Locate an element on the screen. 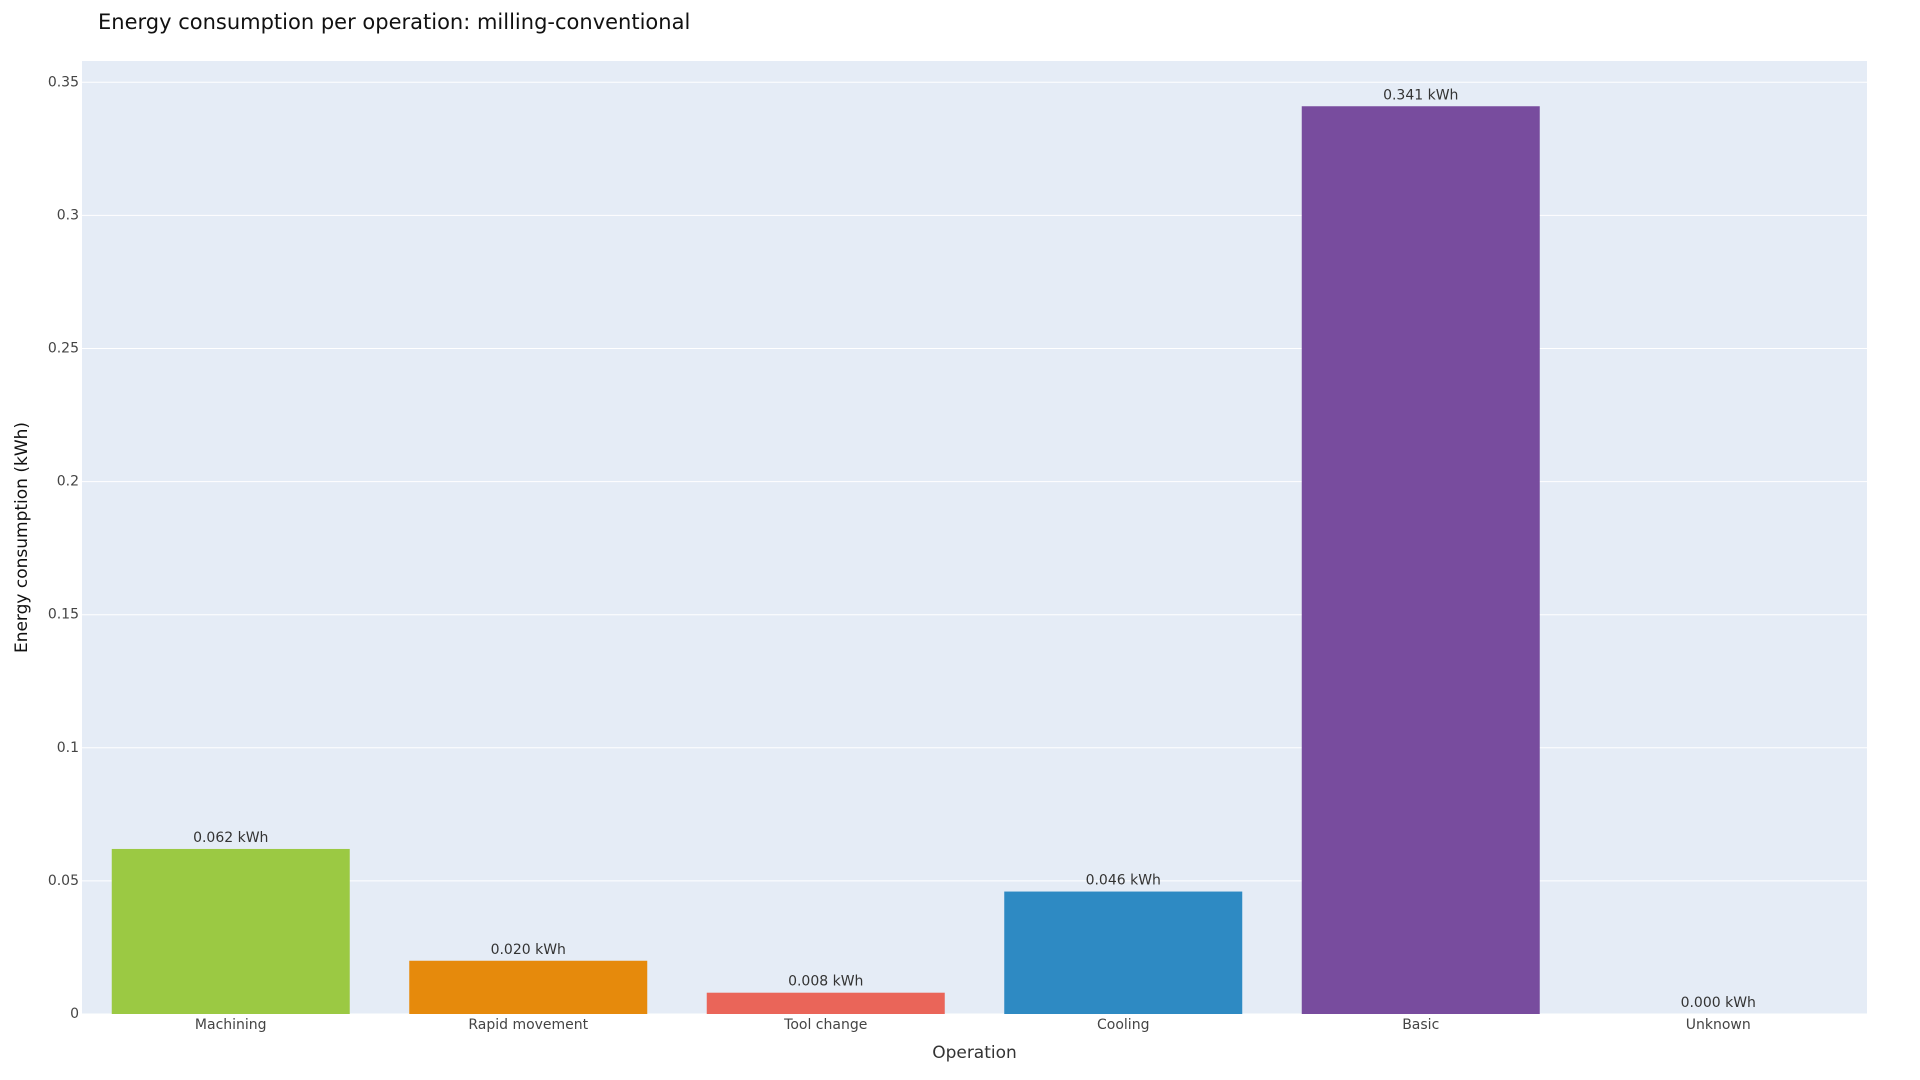 Image resolution: width=1920 pixels, height=1080 pixels. value-label: 0.020 kWh is located at coordinates (528, 950).